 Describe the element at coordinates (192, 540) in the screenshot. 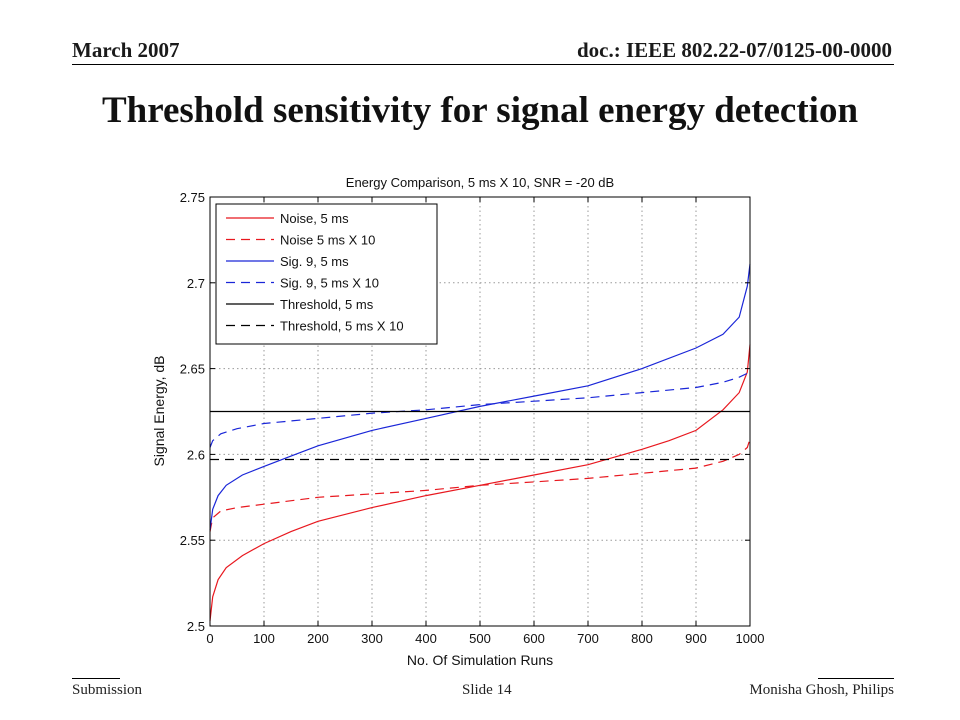

I see `y-tick-label: 2.55` at that location.